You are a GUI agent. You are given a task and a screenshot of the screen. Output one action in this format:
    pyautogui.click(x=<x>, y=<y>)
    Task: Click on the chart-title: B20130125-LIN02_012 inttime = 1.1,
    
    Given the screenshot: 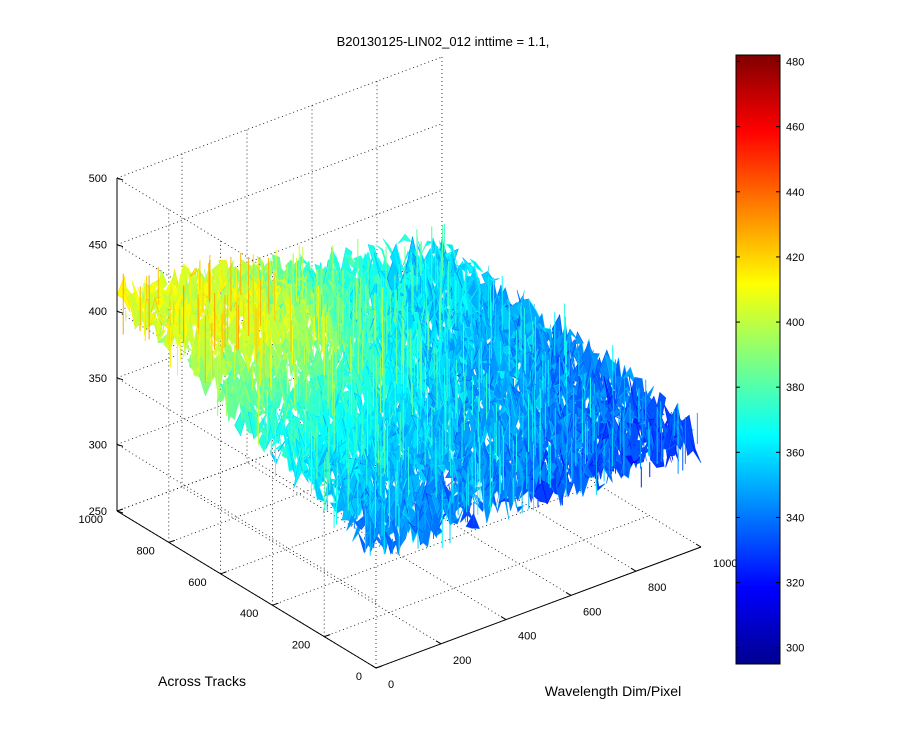 What is the action you would take?
    pyautogui.click(x=443, y=41)
    